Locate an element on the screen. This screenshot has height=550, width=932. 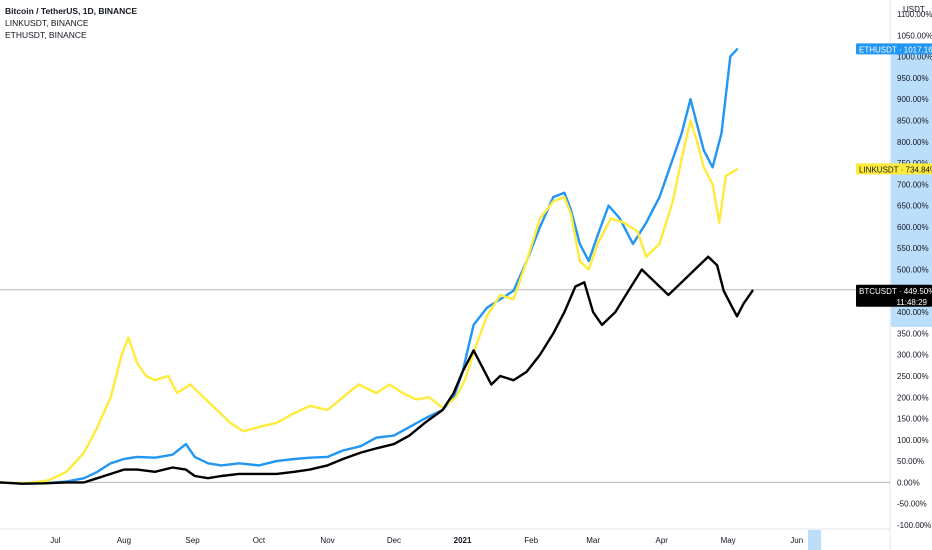
y-tick-label: 550.00% is located at coordinates (913, 248).